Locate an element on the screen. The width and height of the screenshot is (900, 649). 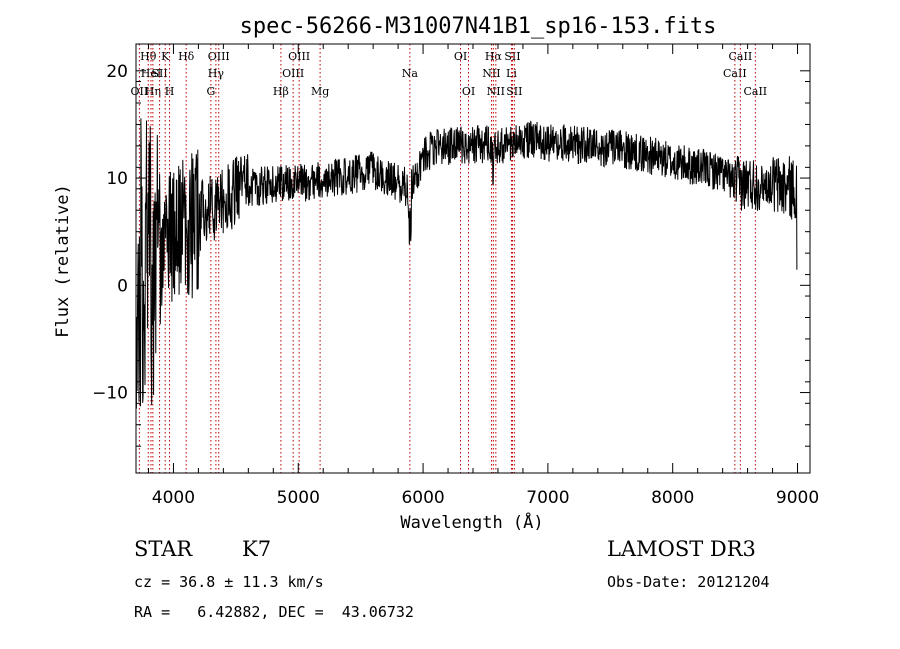
y-tick-label: −10 is located at coordinates (110, 394).